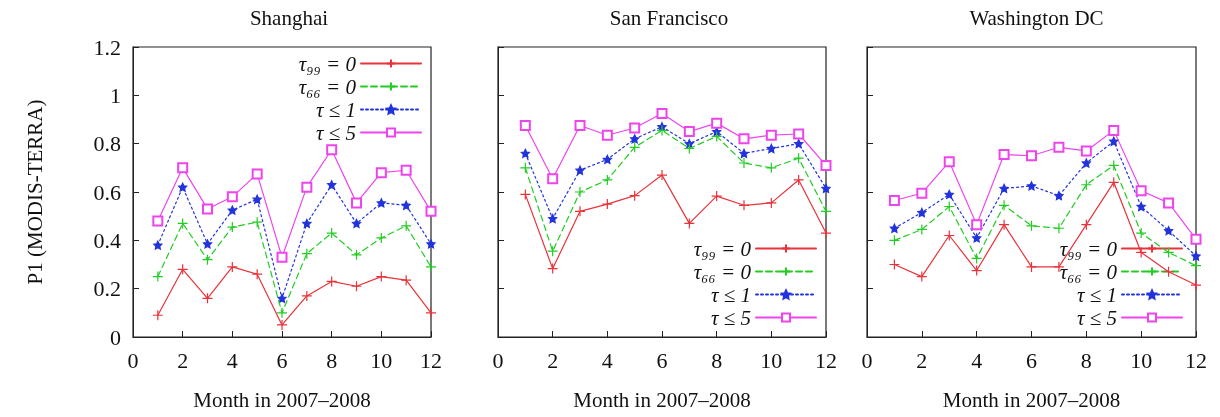  I want to click on y-tick-label: 1.2, so click(107, 47).